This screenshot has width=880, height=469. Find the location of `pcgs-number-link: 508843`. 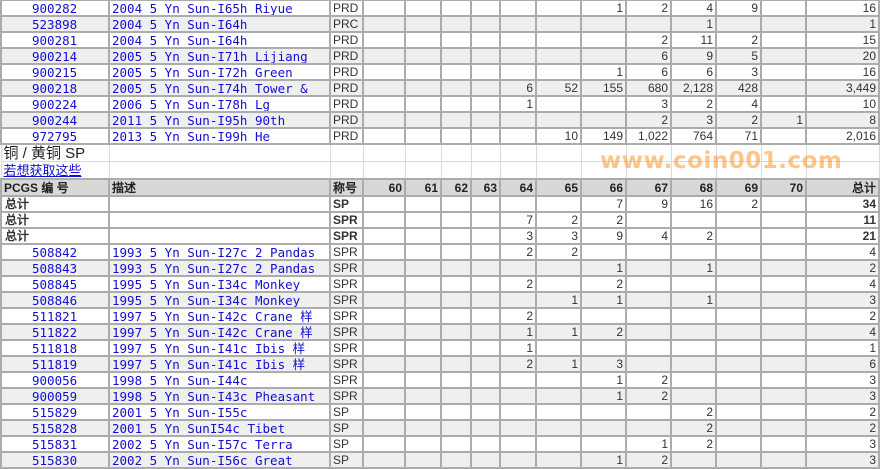

pcgs-number-link: 508843 is located at coordinates (55, 268).